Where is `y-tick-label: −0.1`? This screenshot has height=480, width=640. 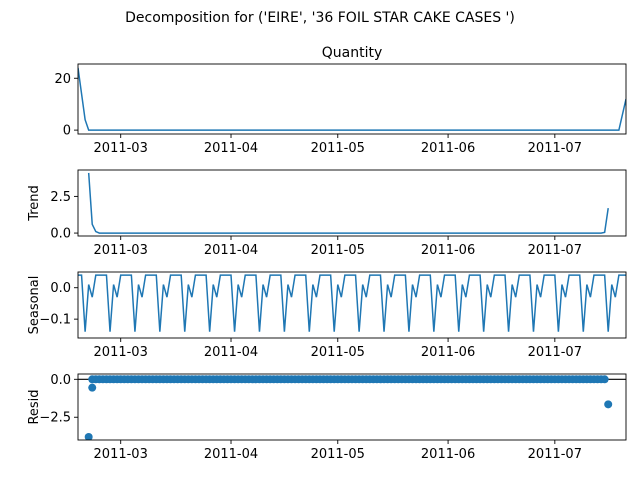
y-tick-label: −0.1 is located at coordinates (55, 320).